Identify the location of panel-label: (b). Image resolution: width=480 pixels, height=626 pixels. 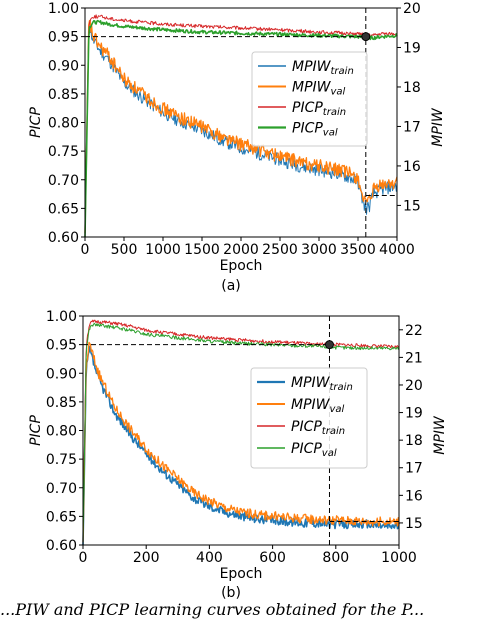
(231, 592).